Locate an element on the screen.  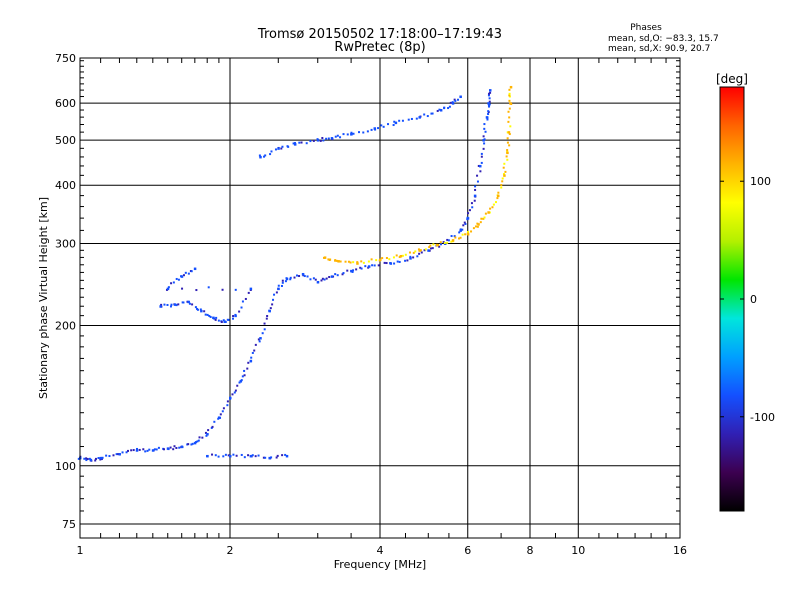
colorbar-tick-label: 0 is located at coordinates (753, 299).